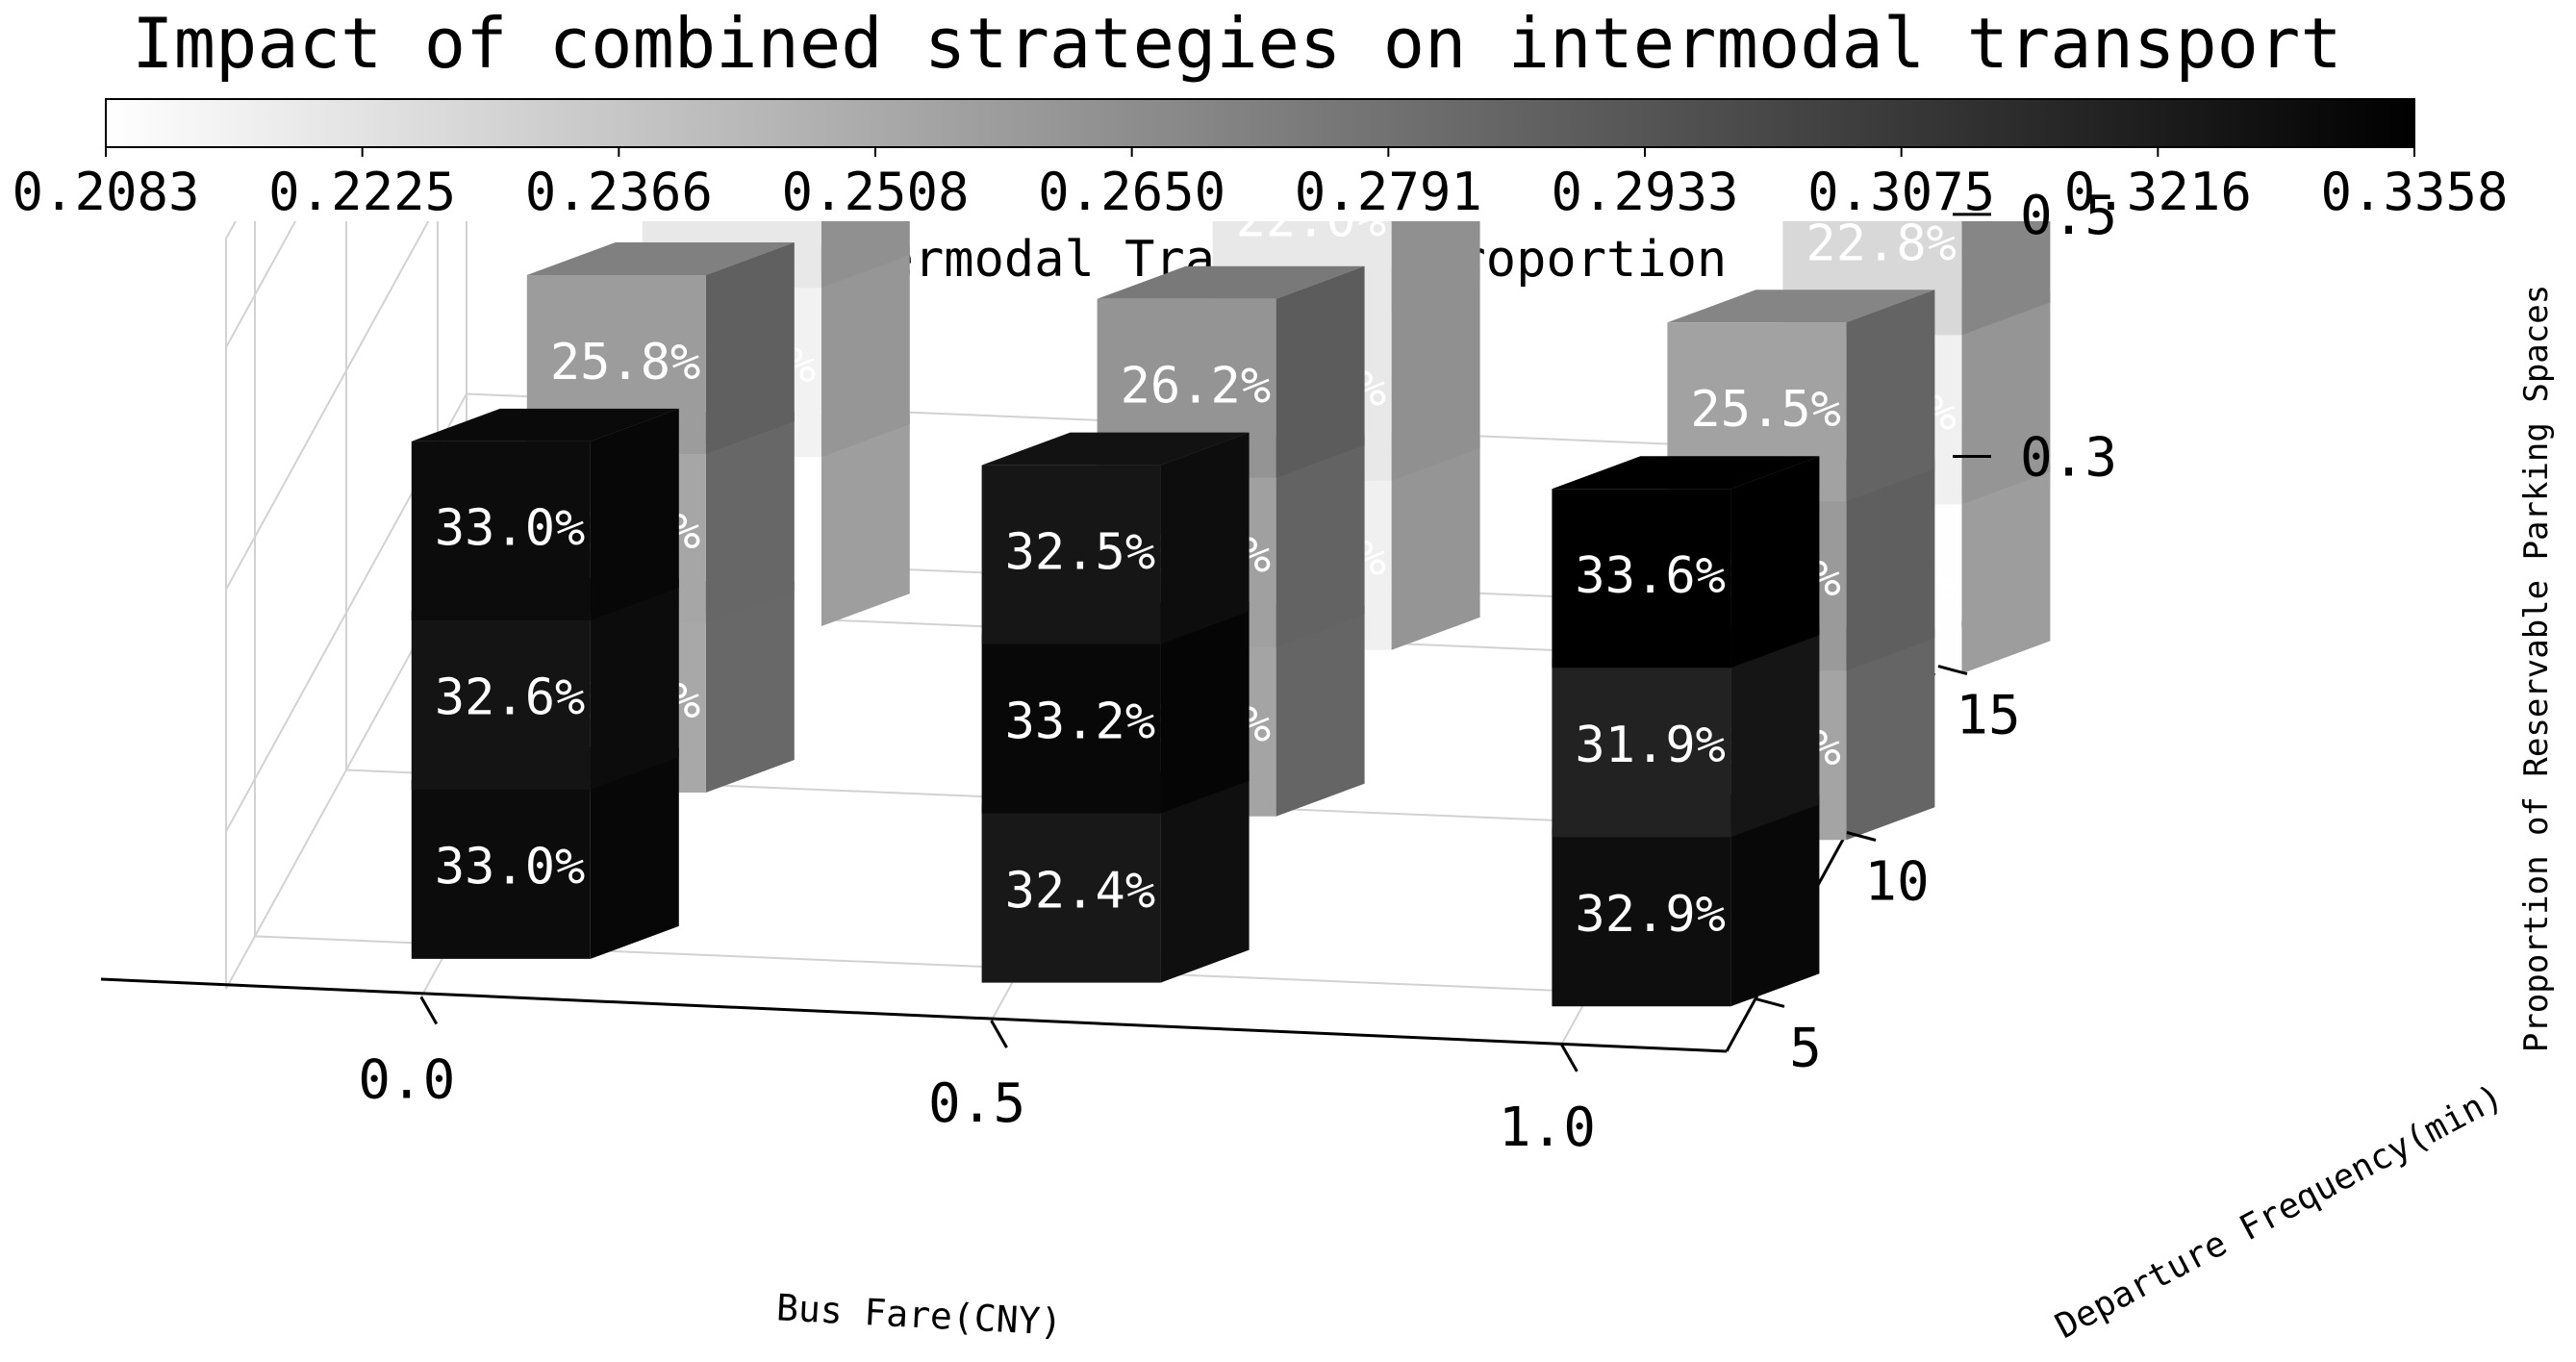 The width and height of the screenshot is (2576, 1362). I want to click on colorbar-tick-label: 0.2083, so click(106, 192).